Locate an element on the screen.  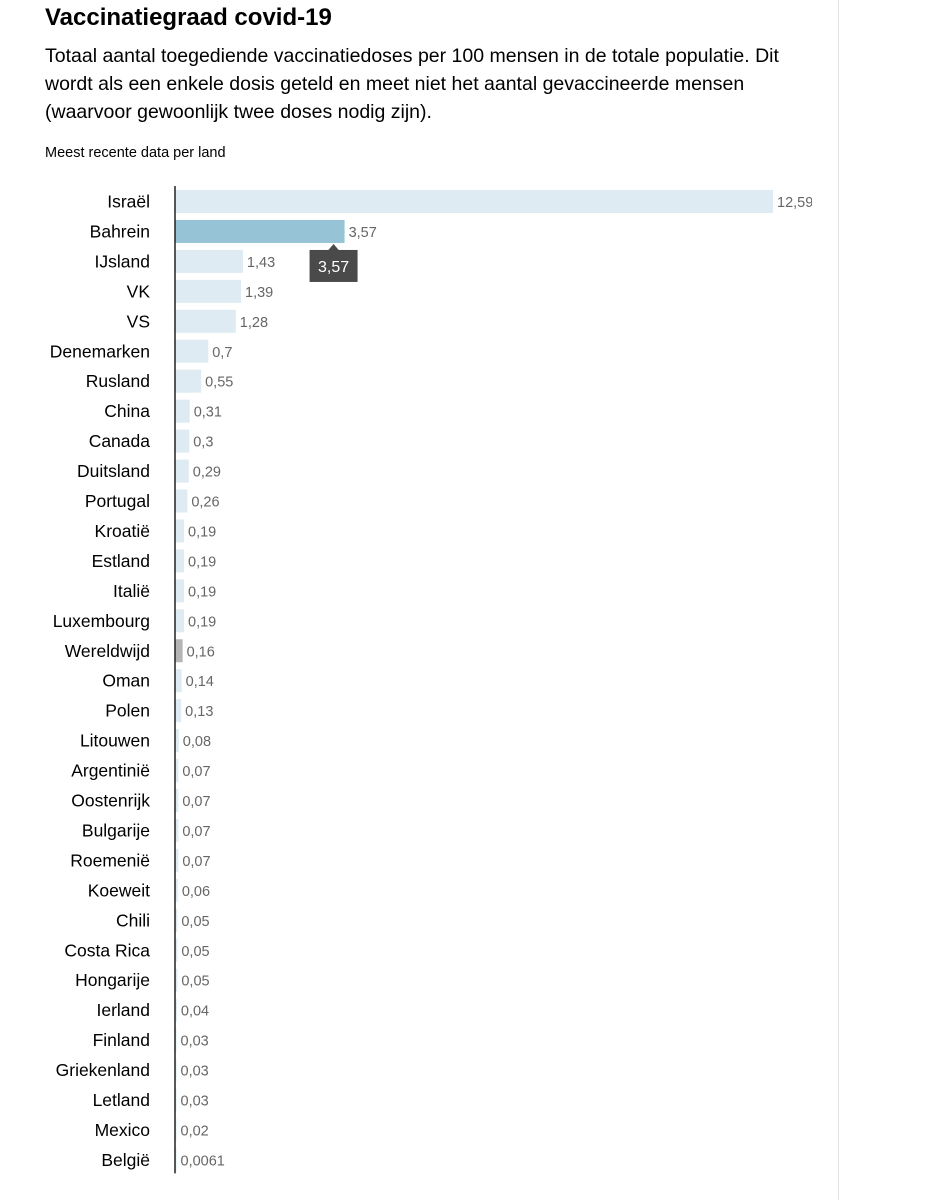
value-label-ierland: 0,04 is located at coordinates (195, 1012).